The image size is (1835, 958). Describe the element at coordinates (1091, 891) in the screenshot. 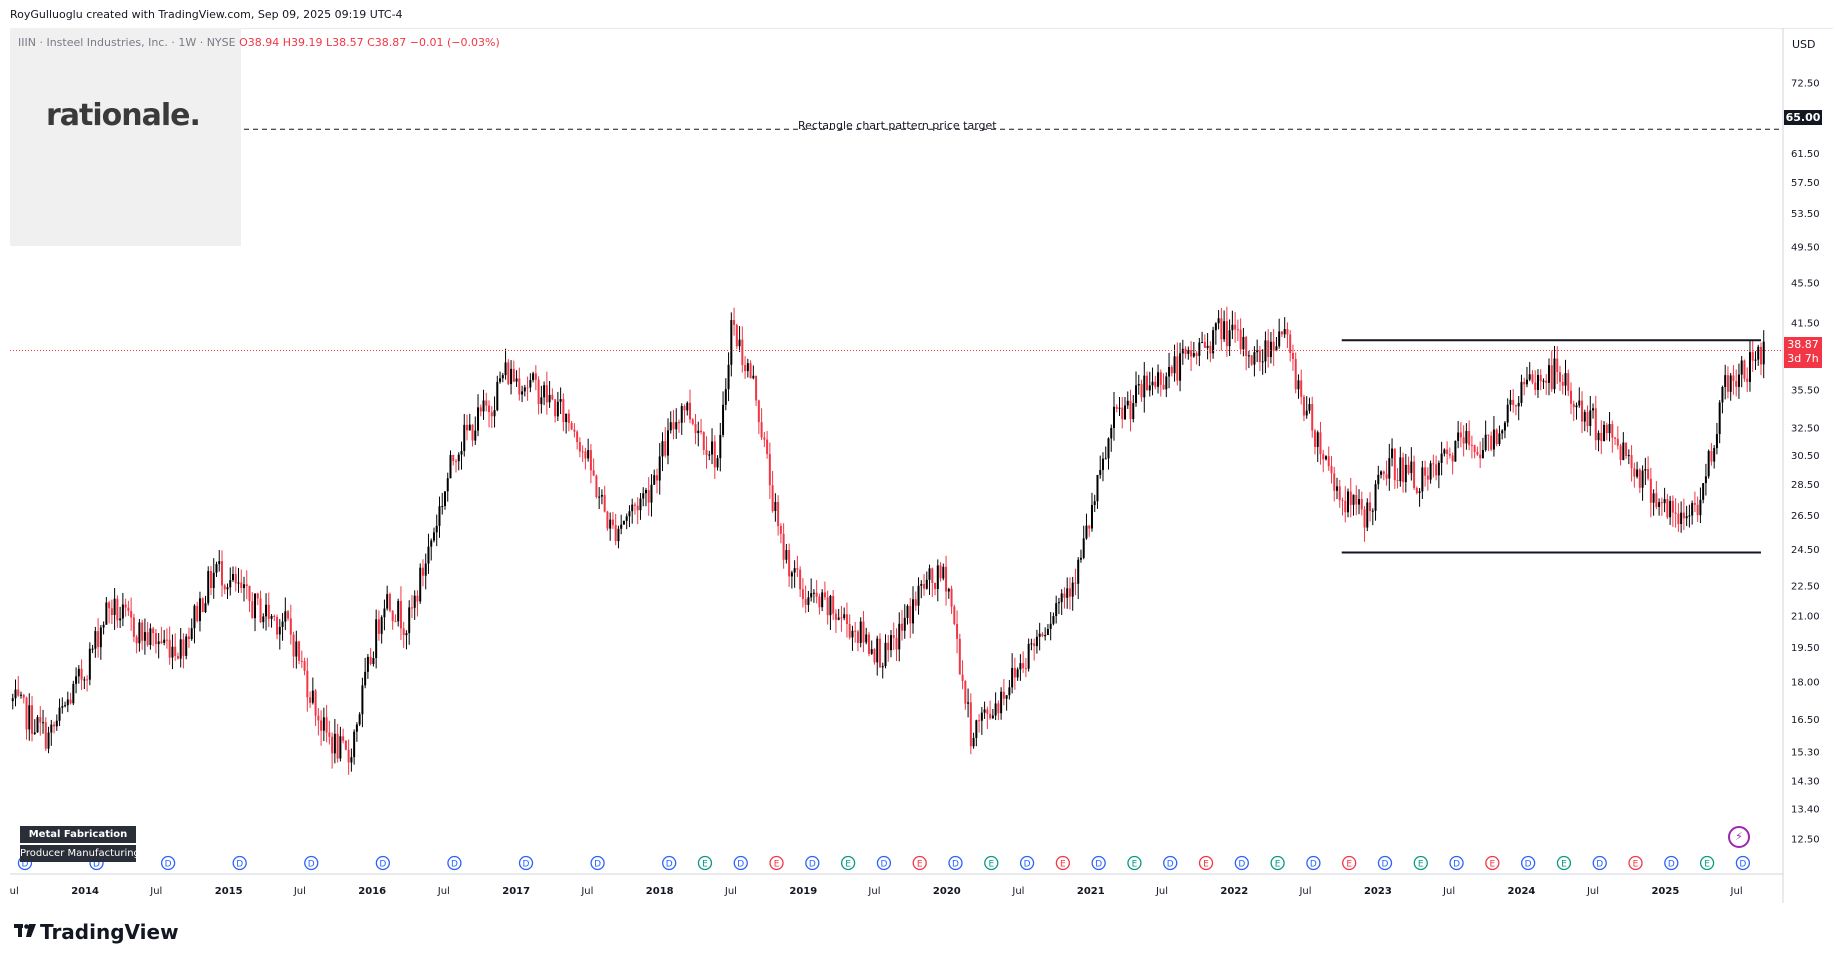

I see `x-tick-label: 2021` at that location.